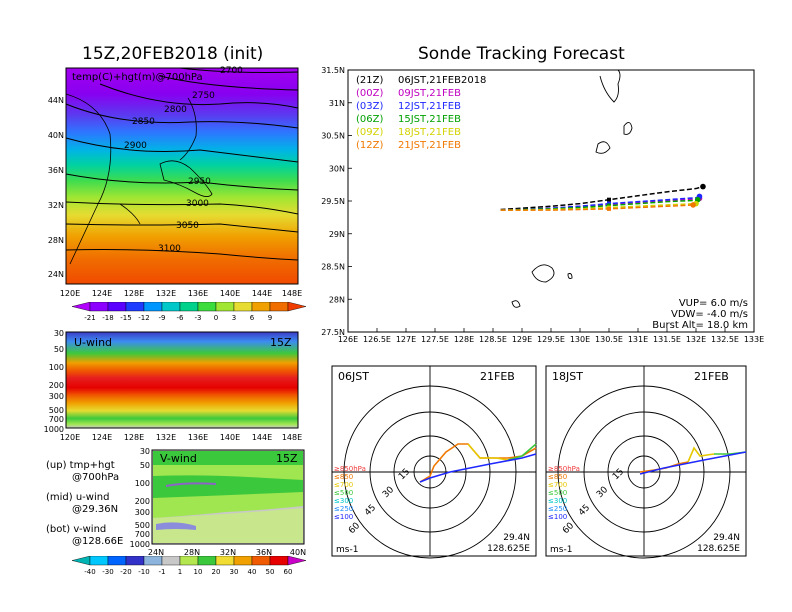 The height and width of the screenshot is (612, 792). I want to click on y-tick-label: 28N, so click(337, 299).